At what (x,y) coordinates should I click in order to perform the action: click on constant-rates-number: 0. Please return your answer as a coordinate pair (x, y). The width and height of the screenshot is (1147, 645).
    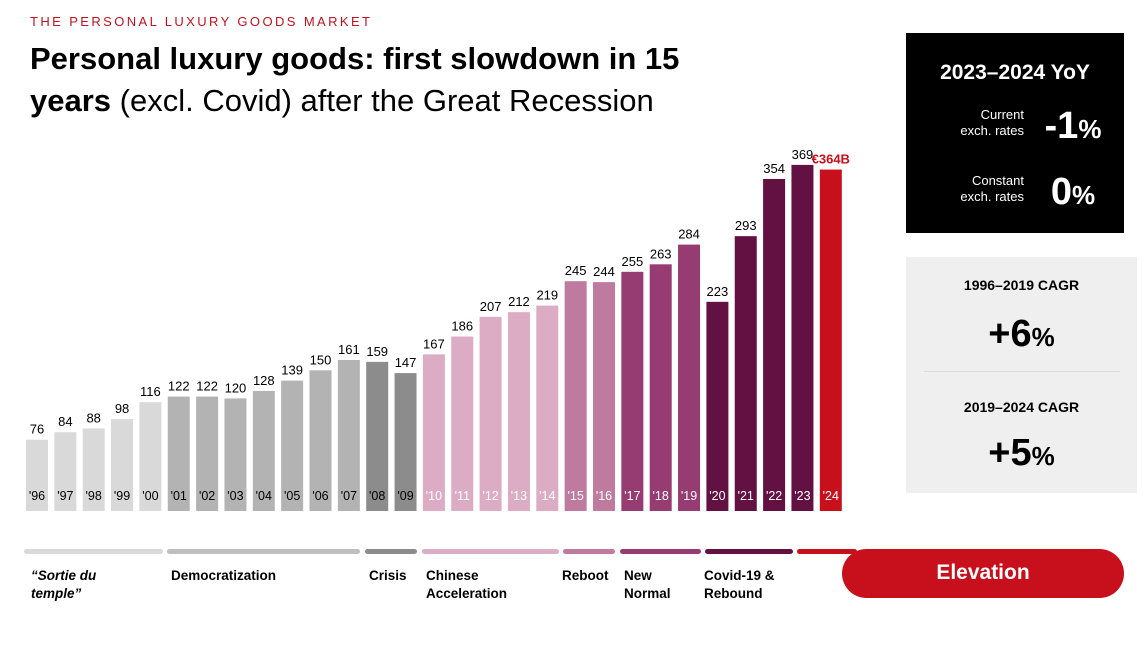
    Looking at the image, I should click on (1061, 192).